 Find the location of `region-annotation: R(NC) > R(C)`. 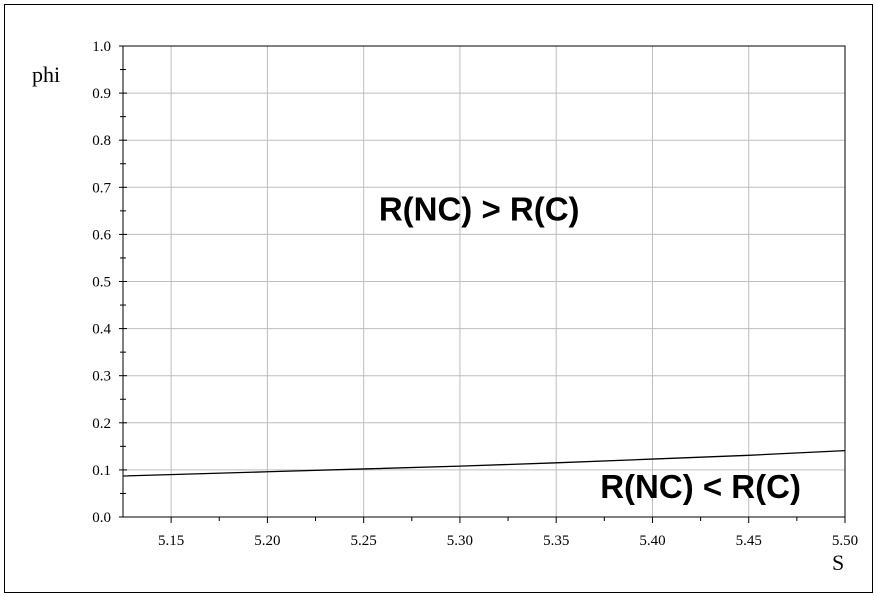

region-annotation: R(NC) > R(C) is located at coordinates (479, 208).